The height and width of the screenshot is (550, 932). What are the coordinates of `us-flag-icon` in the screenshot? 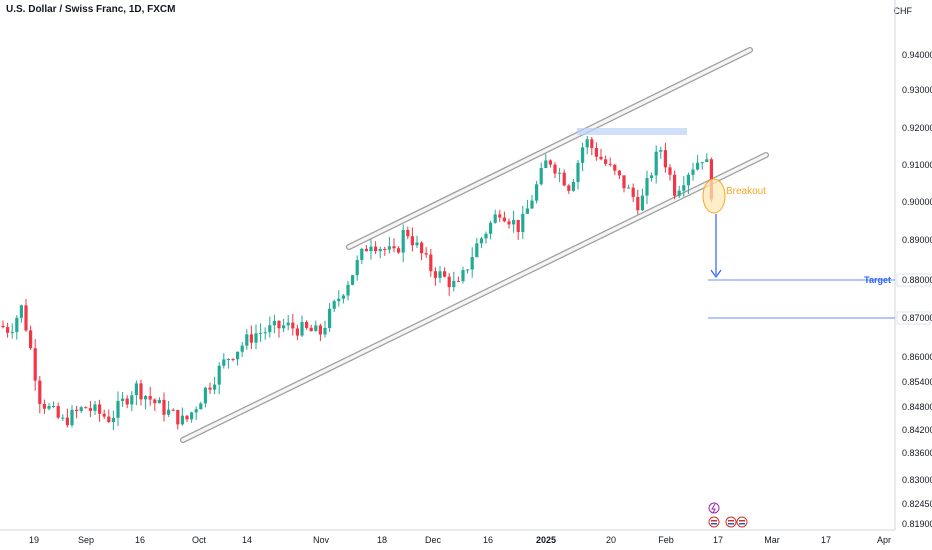 It's located at (714, 522).